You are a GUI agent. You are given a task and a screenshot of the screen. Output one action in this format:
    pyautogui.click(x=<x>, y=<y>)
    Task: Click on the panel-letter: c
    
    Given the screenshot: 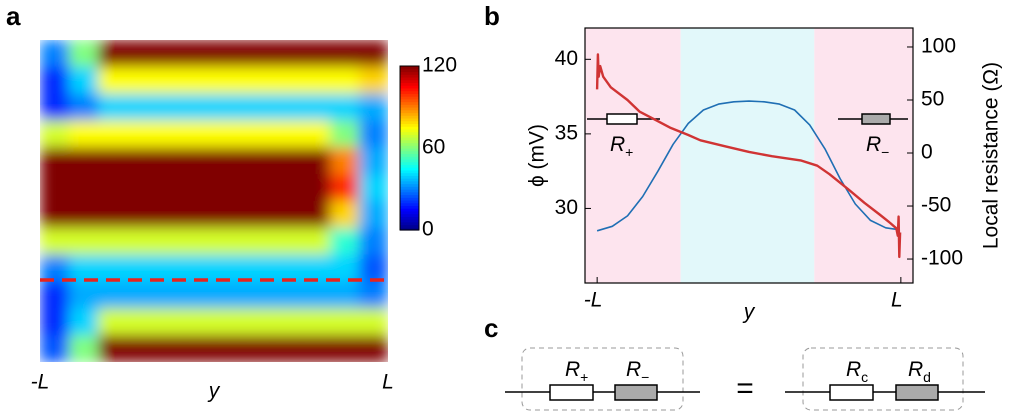 What is the action you would take?
    pyautogui.click(x=491, y=328)
    